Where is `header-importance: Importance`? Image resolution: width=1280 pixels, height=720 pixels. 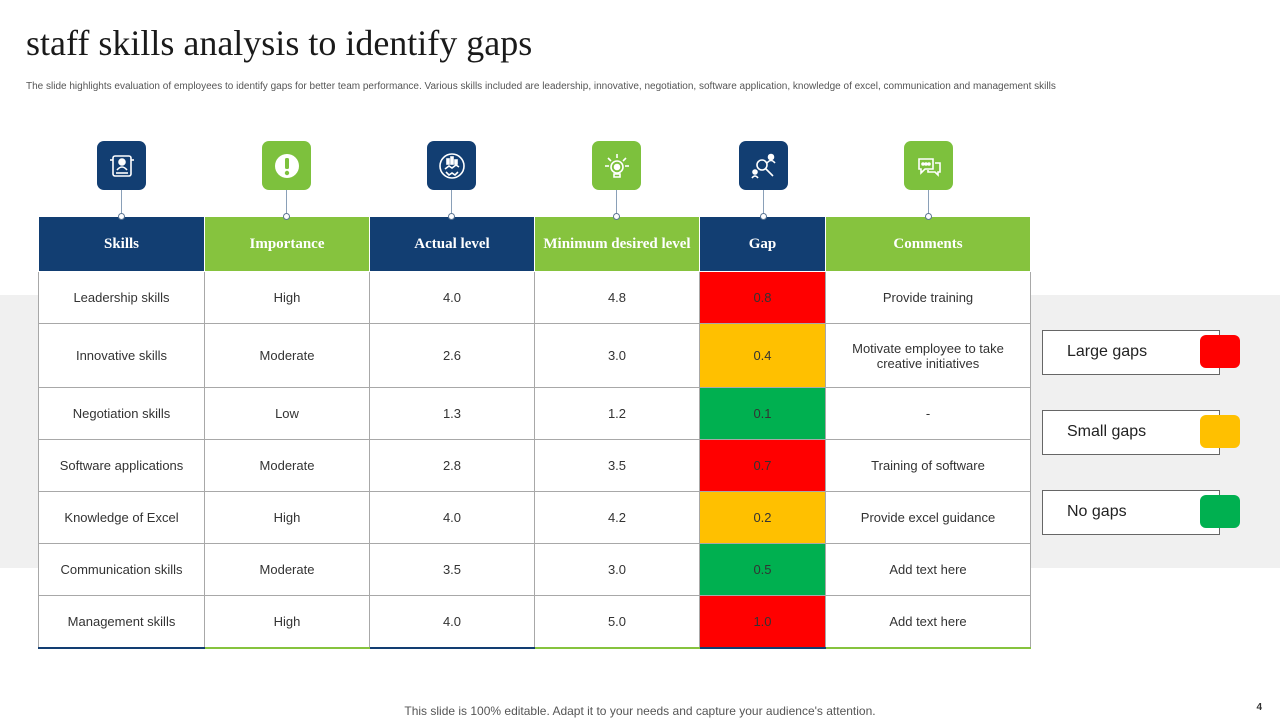 header-importance: Importance is located at coordinates (287, 244).